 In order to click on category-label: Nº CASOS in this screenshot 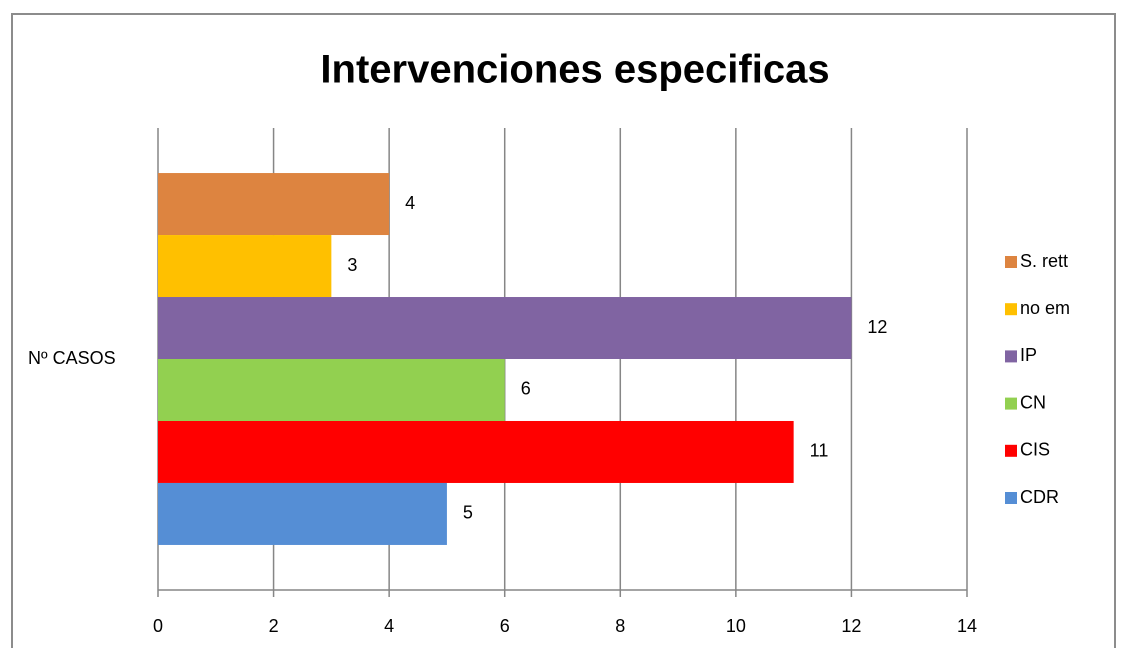, I will do `click(72, 358)`.